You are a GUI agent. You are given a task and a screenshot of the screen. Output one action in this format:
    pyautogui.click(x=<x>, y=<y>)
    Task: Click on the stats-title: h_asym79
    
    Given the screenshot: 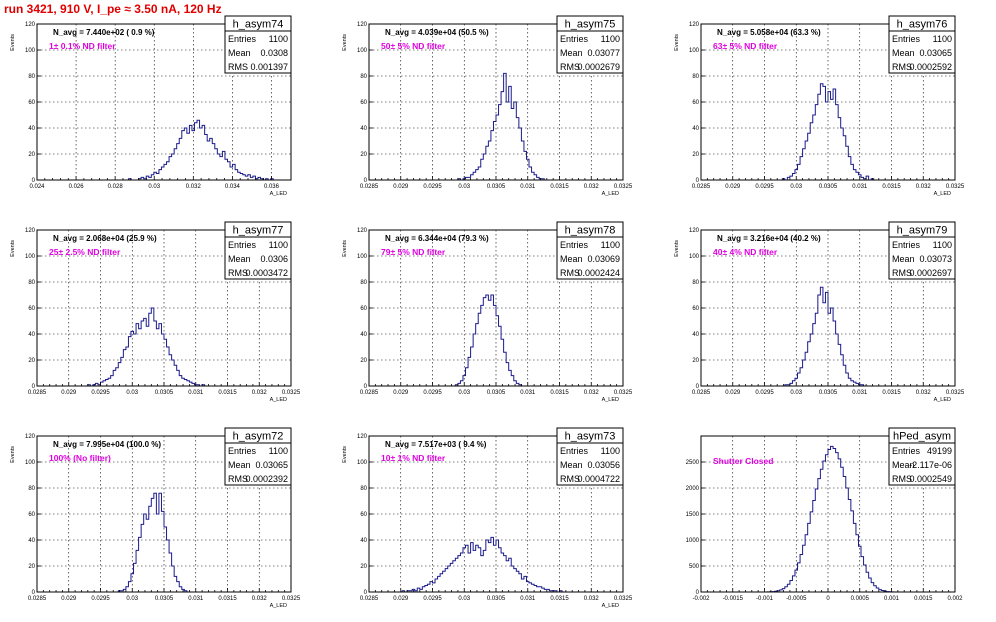 What is the action you would take?
    pyautogui.click(x=922, y=231)
    